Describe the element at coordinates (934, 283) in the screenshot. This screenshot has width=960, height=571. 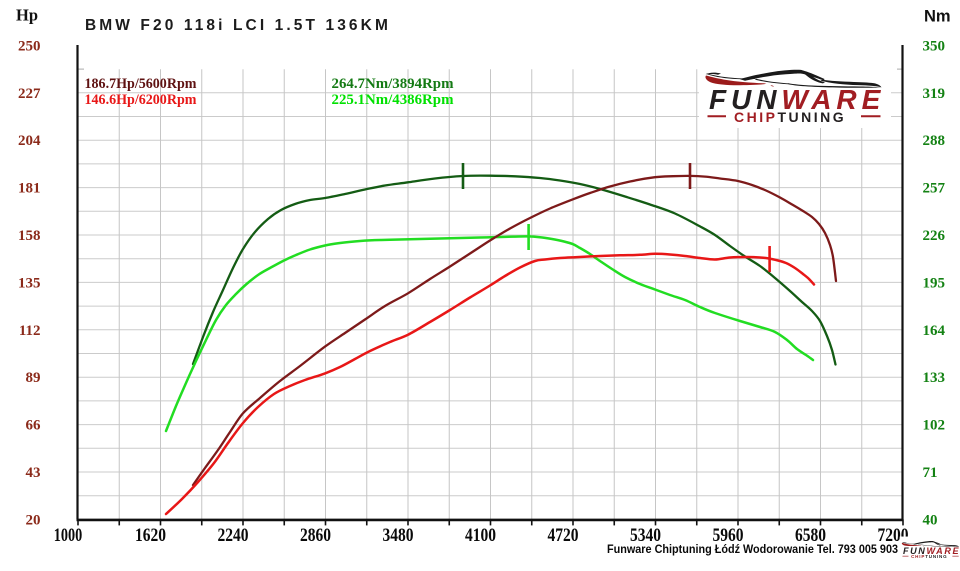
I see `svg-text: 195` at that location.